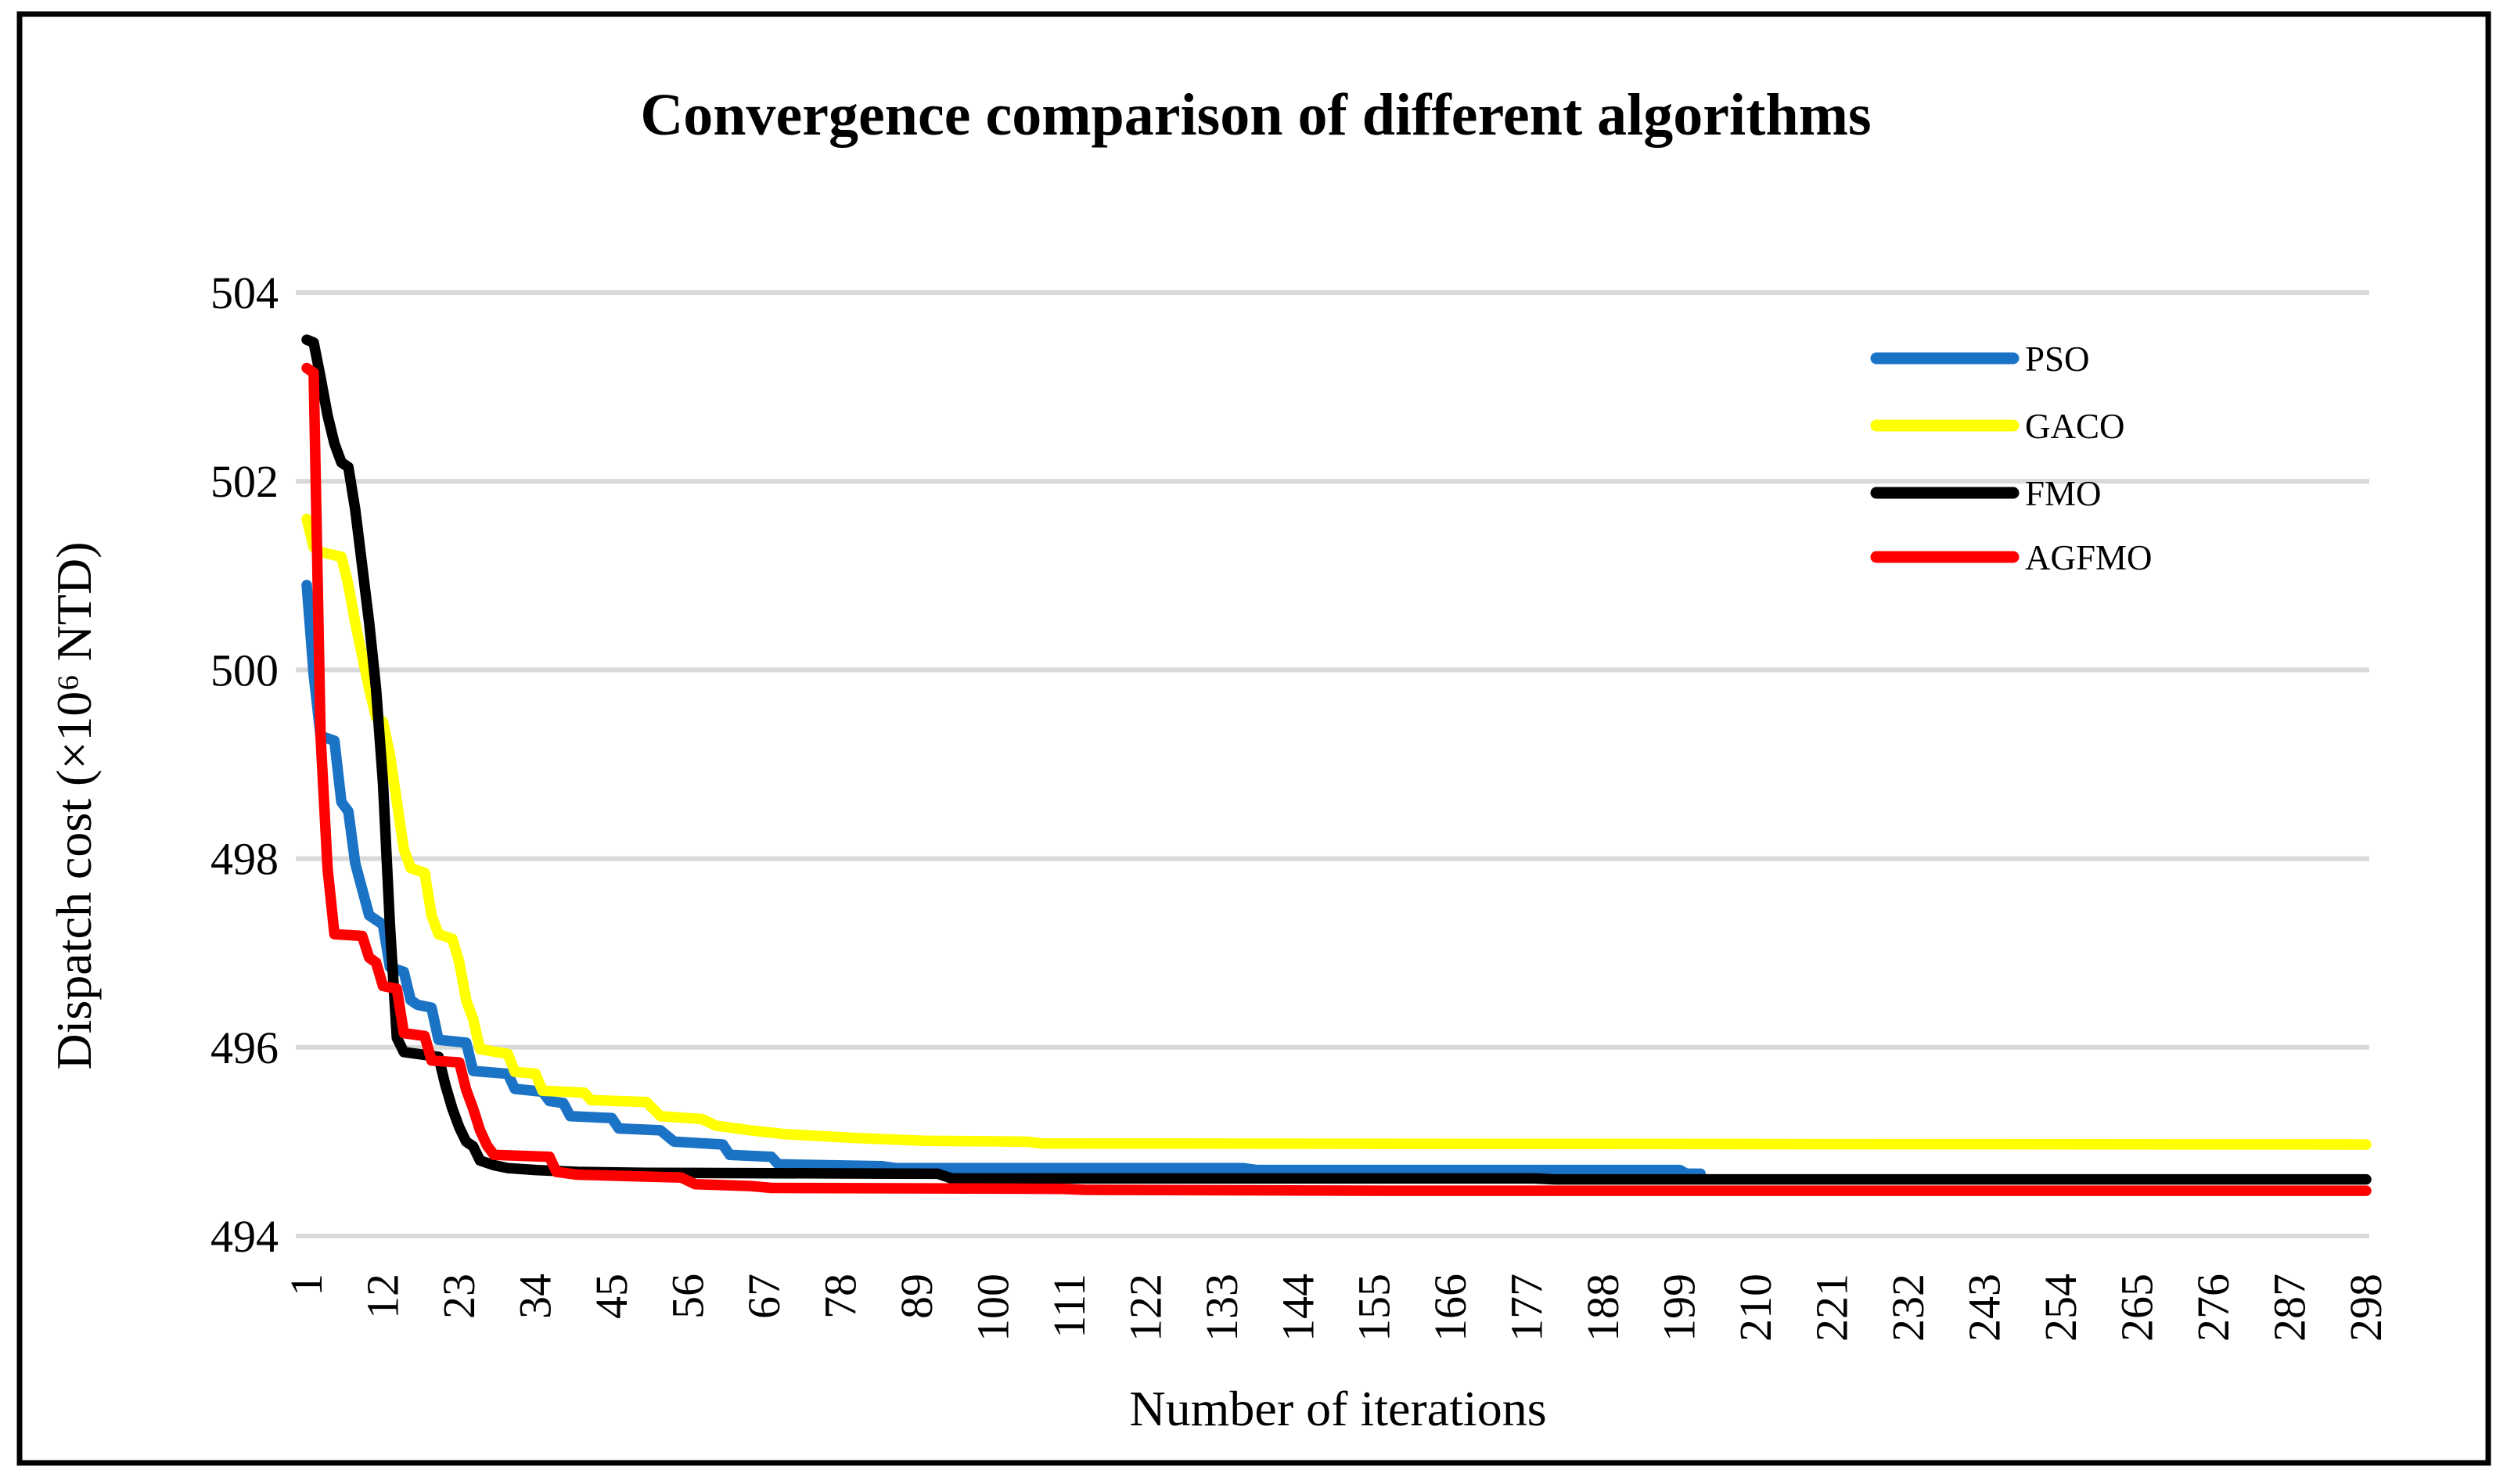 This screenshot has height=1484, width=2507. Describe the element at coordinates (1145, 1308) in the screenshot. I see `x-tick-label: 122` at that location.